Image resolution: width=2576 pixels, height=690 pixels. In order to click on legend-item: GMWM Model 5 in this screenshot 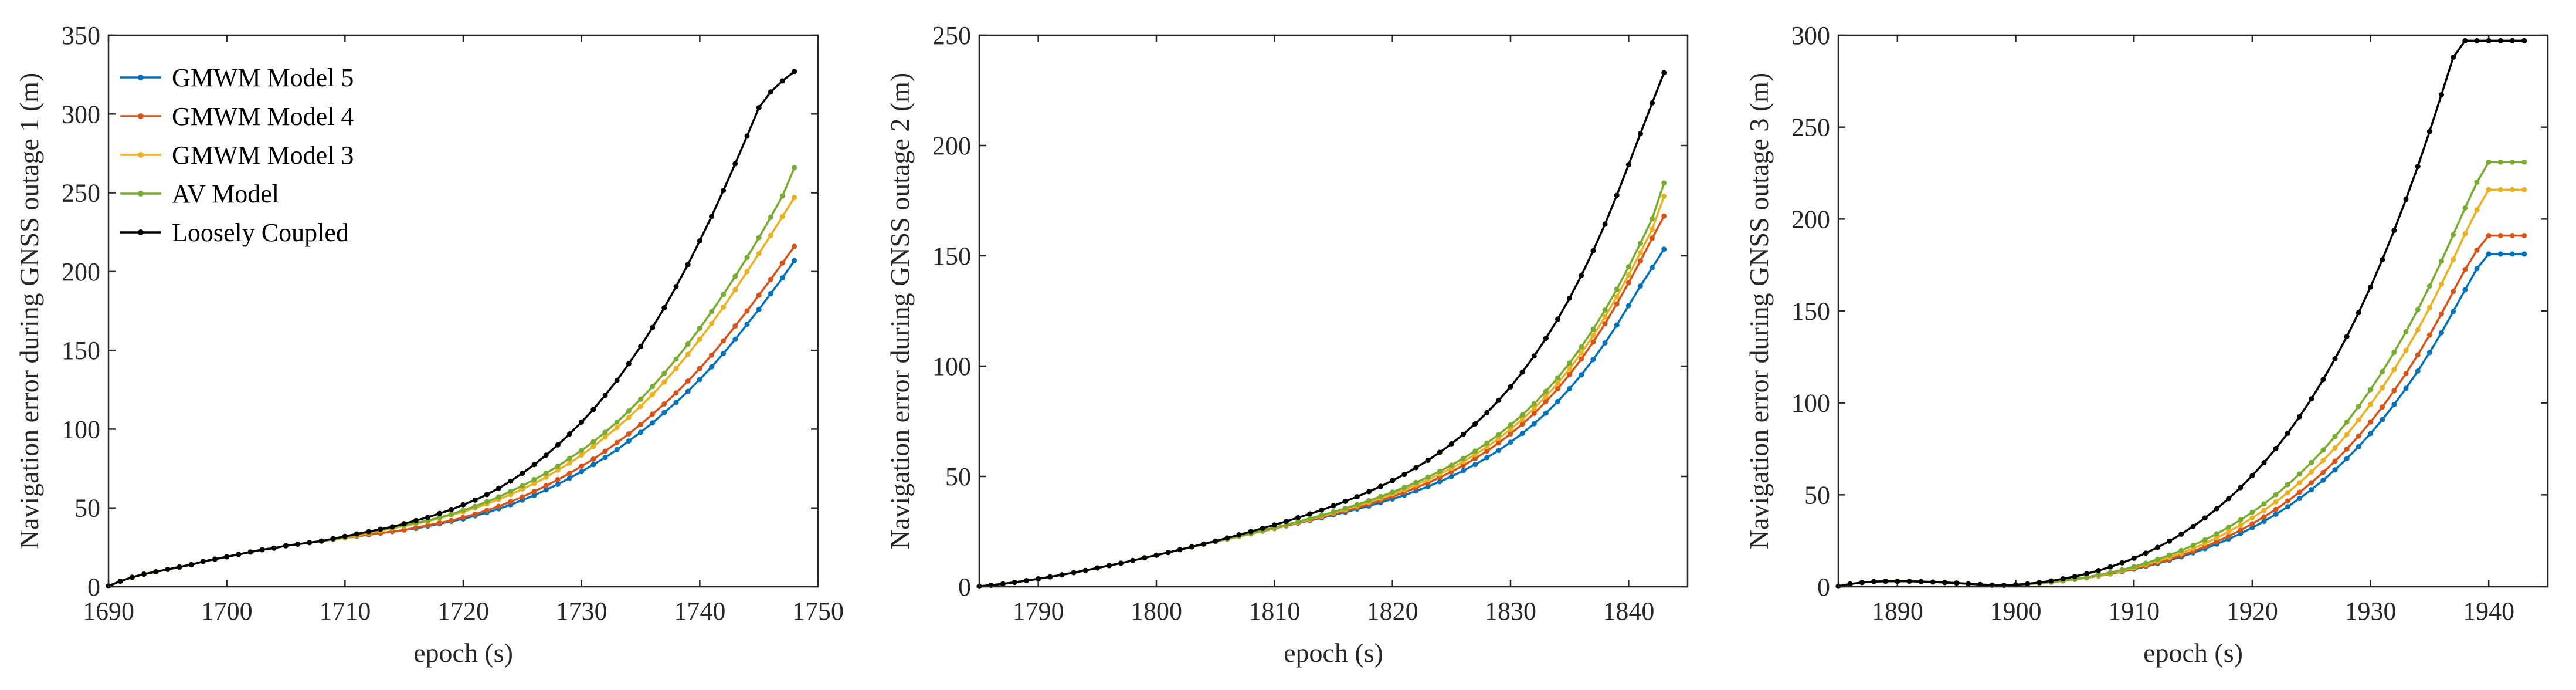, I will do `click(237, 77)`.